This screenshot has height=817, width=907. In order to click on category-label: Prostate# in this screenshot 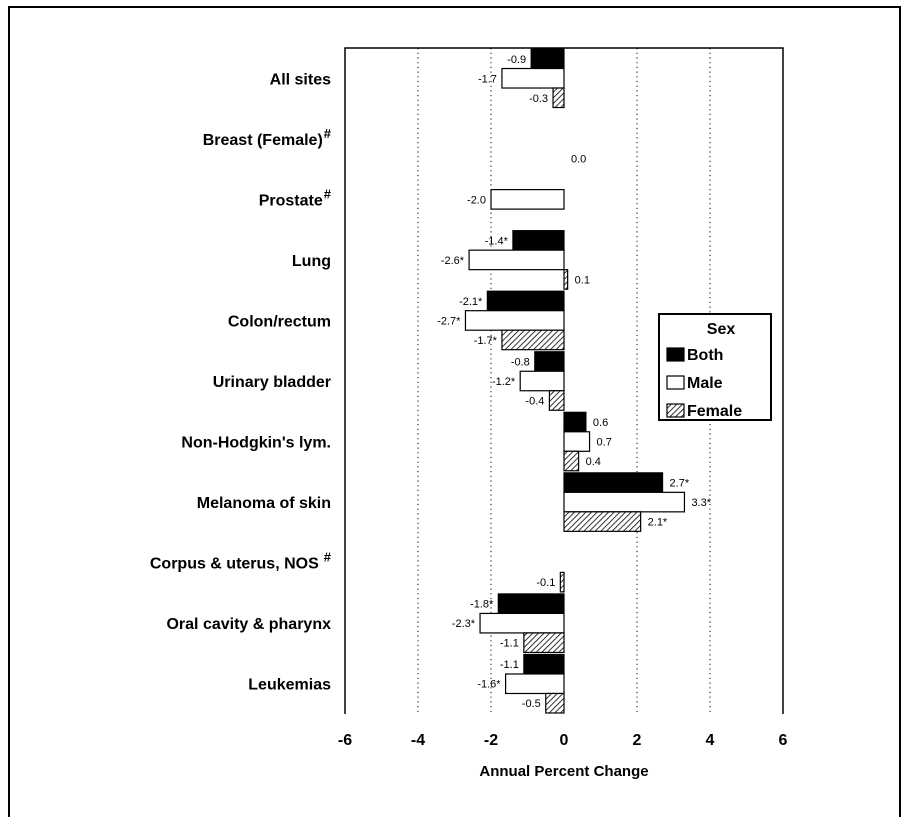, I will do `click(295, 197)`.